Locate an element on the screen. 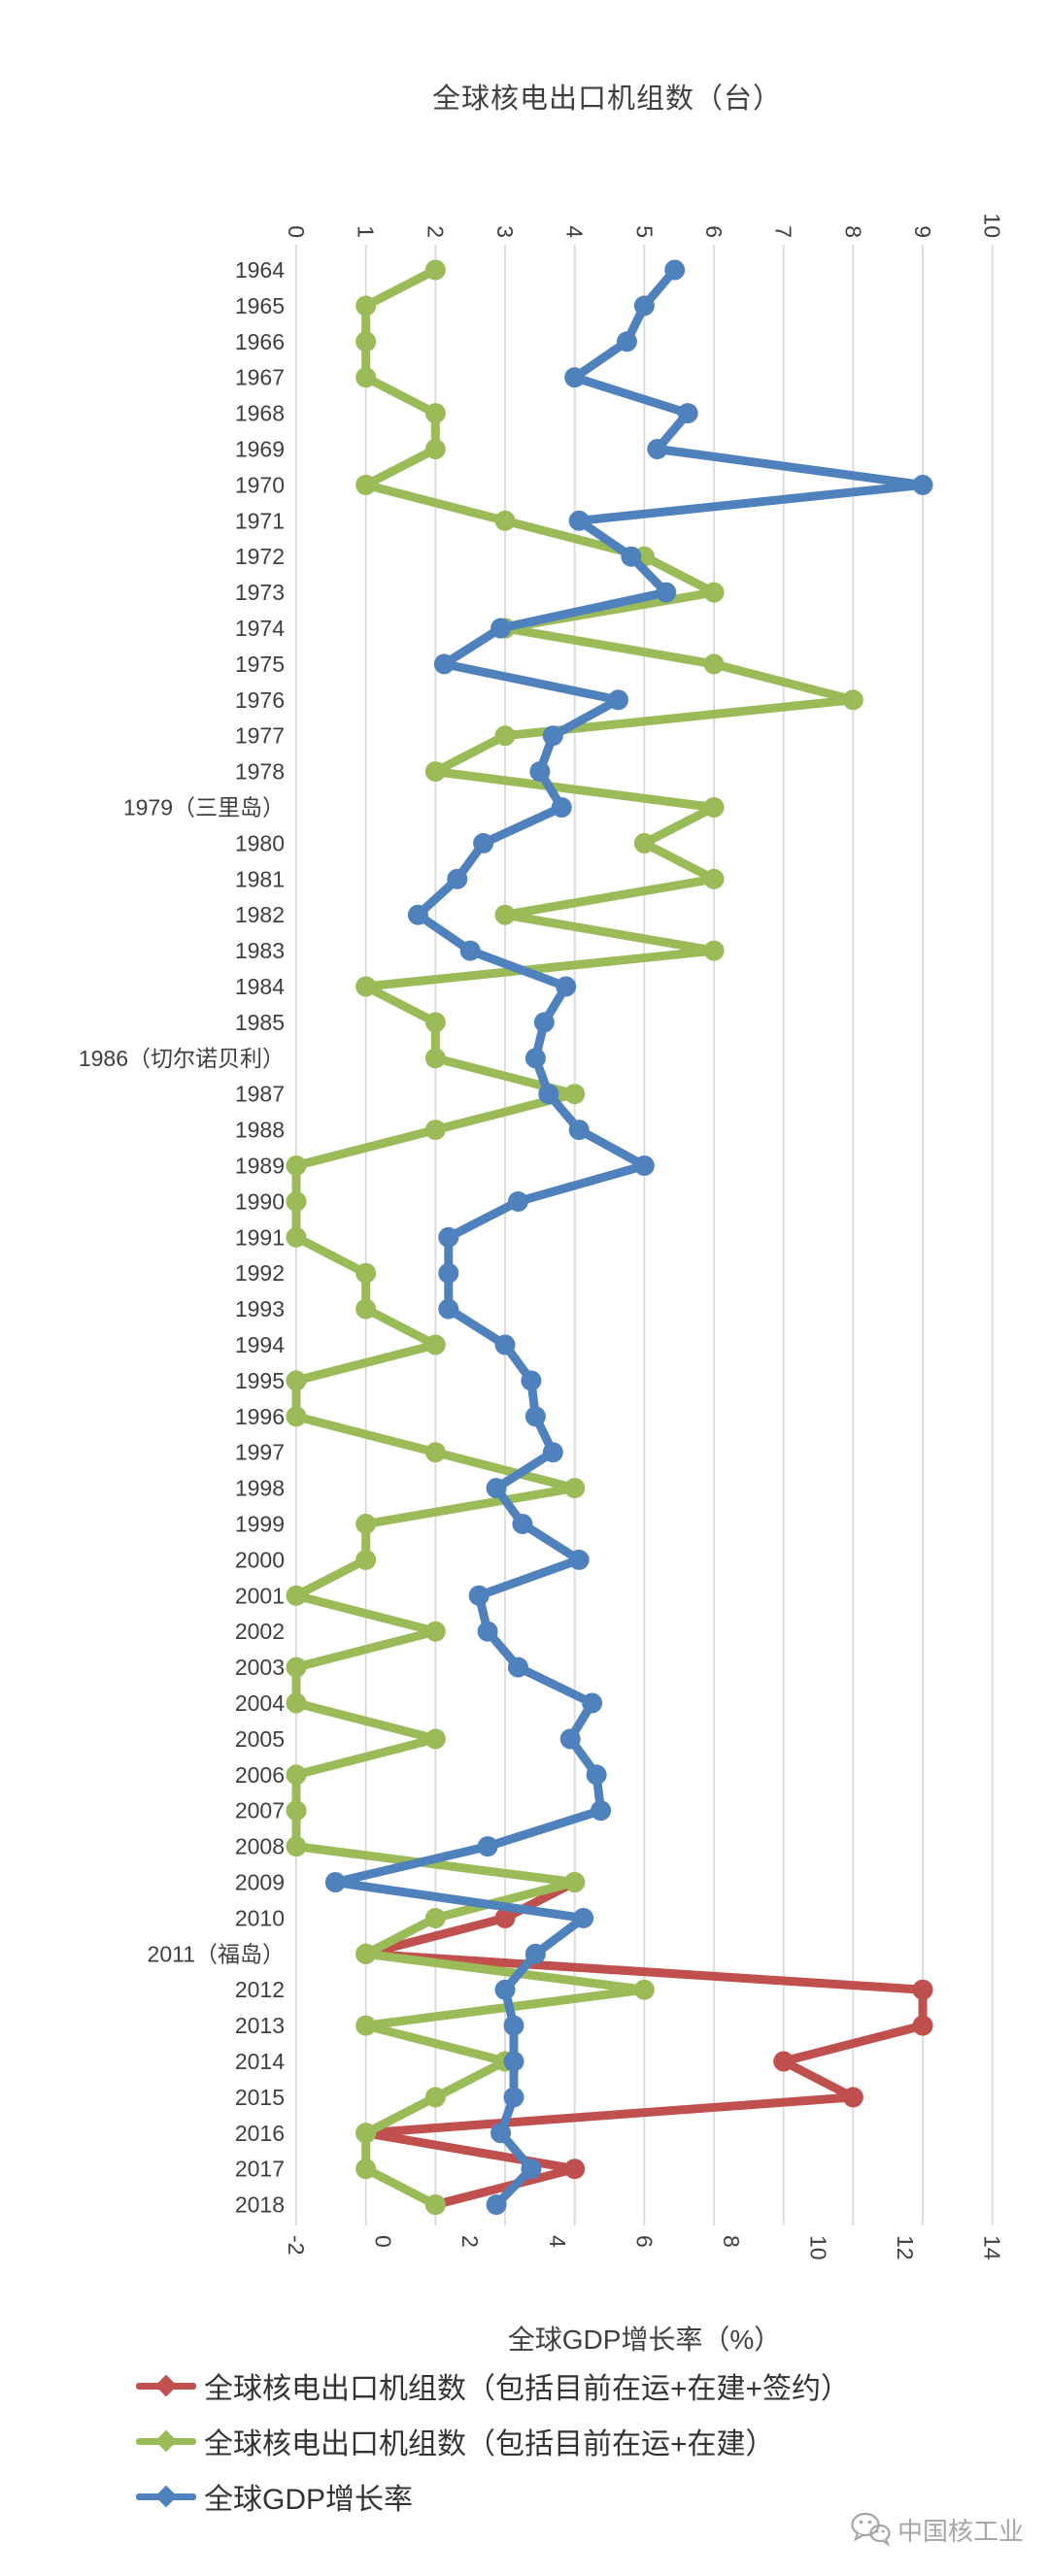 This screenshot has width=1049, height=2576. year-label: 1994 is located at coordinates (260, 1345).